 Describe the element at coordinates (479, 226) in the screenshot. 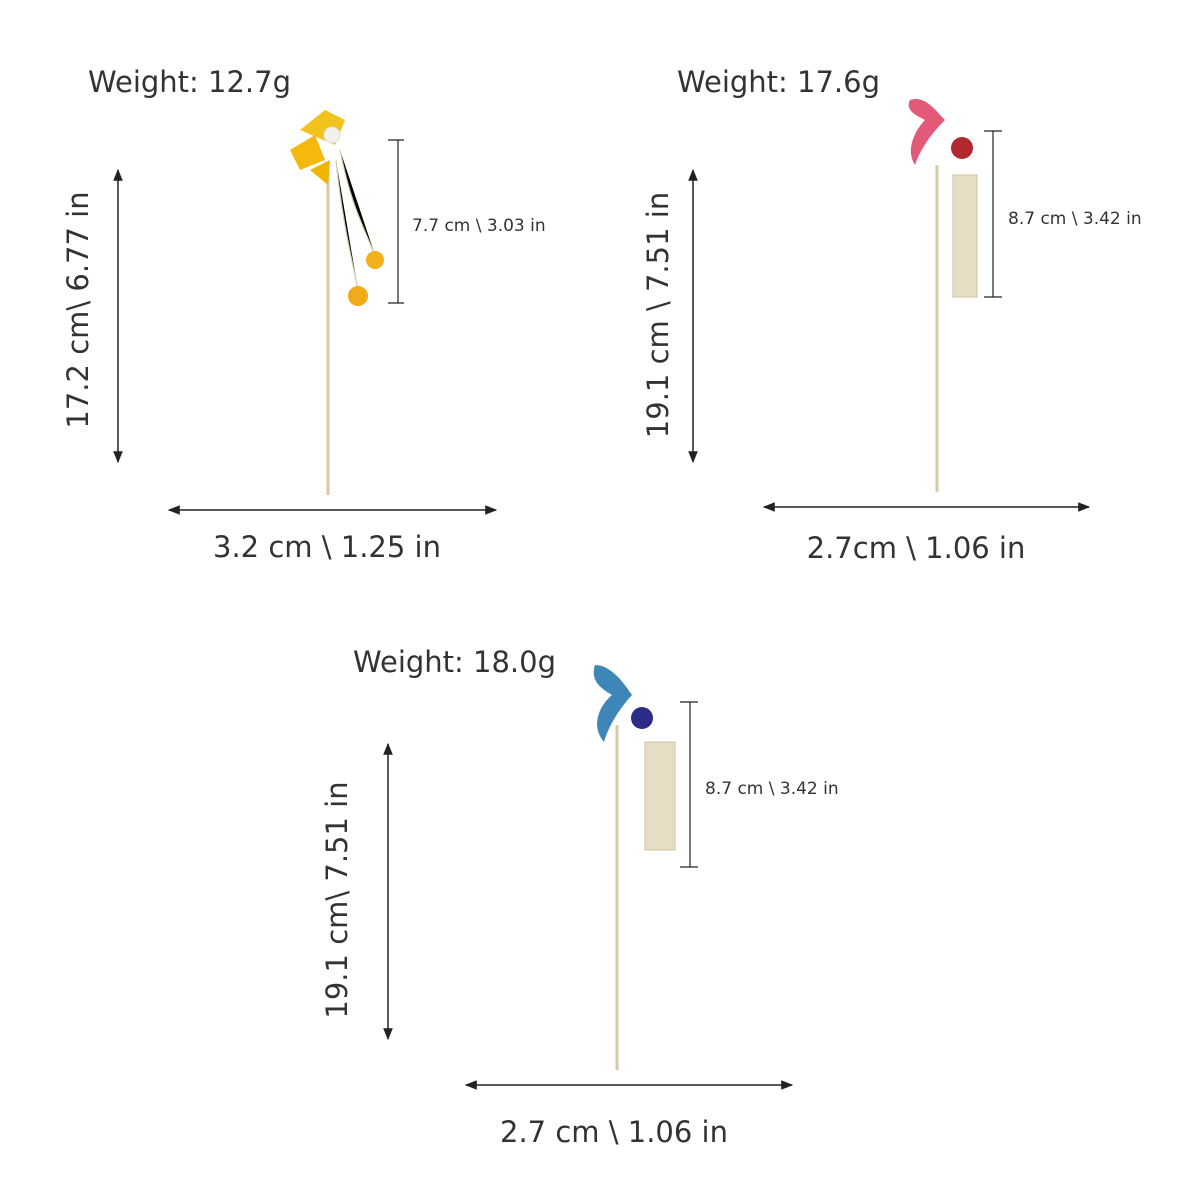

I see `tassel-label: 7.7 cm \ 3.03 in` at that location.